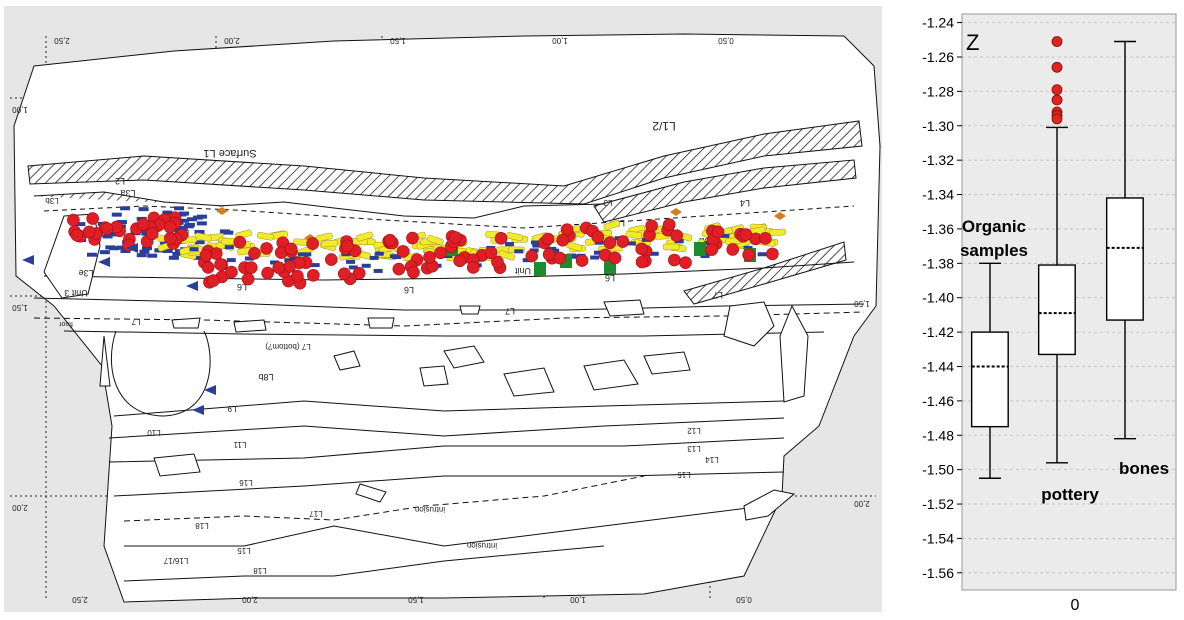 The image size is (1184, 620). What do you see at coordinates (316, 513) in the screenshot?
I see `layer-label: L17` at bounding box center [316, 513].